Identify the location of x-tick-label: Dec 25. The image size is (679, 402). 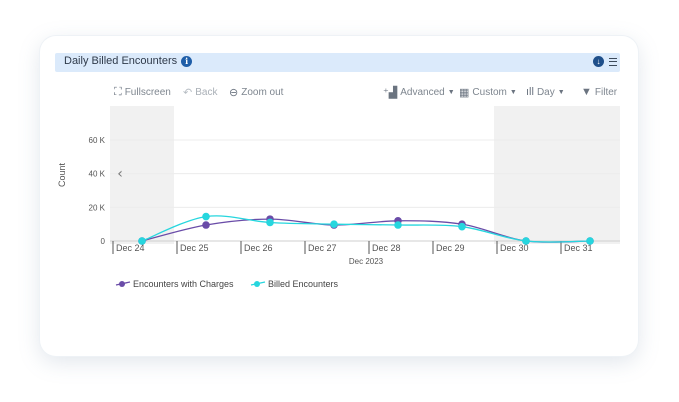
(194, 248).